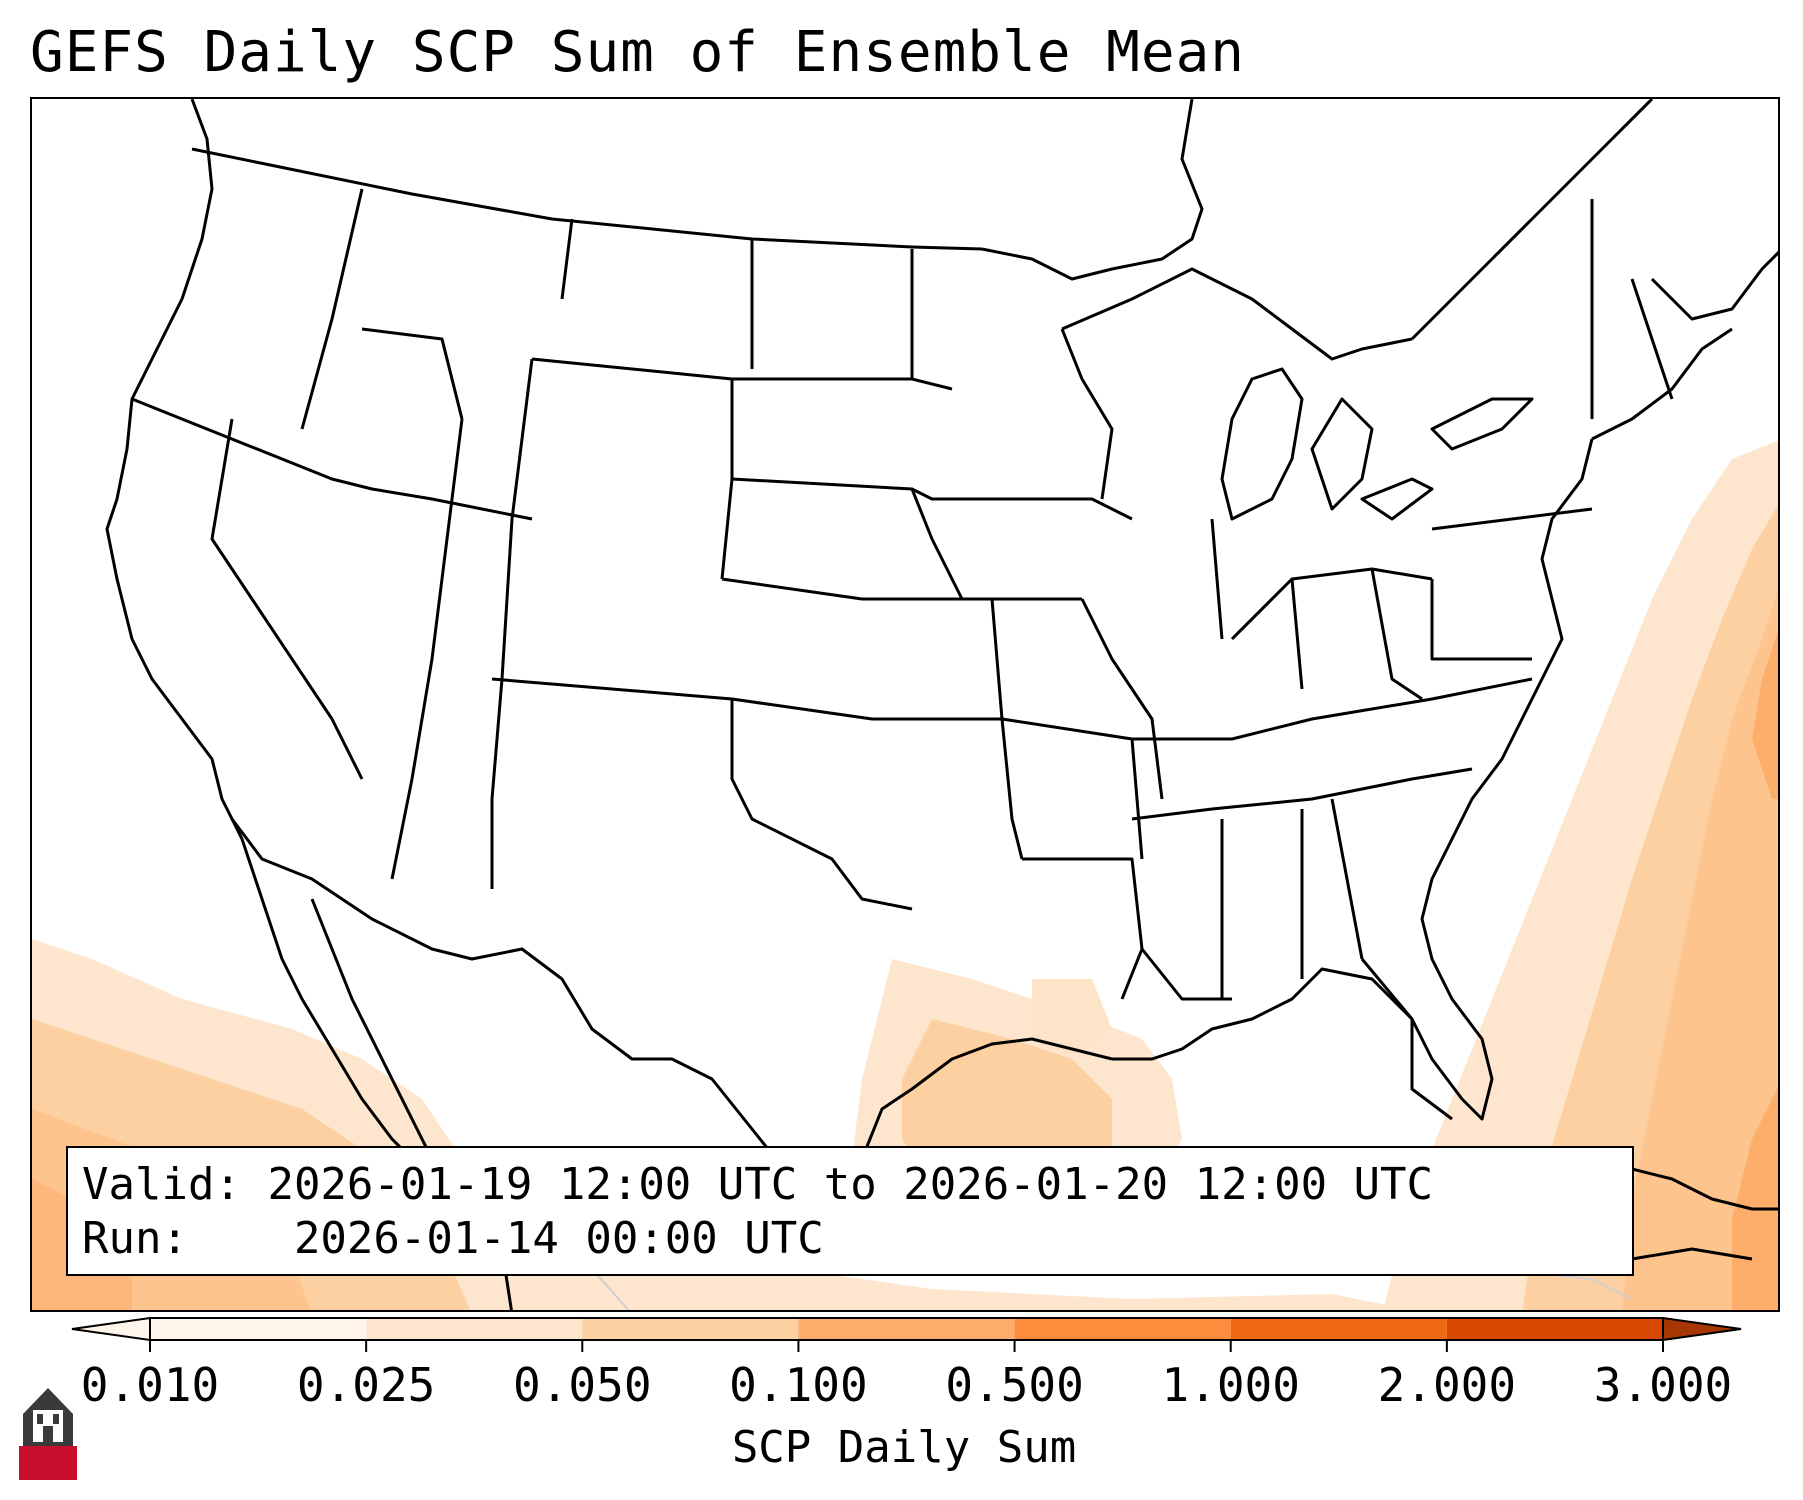 The image size is (1803, 1500). What do you see at coordinates (850, 1239) in the screenshot?
I see `run-line: Run: 2026-01-14 00:00 UTC` at bounding box center [850, 1239].